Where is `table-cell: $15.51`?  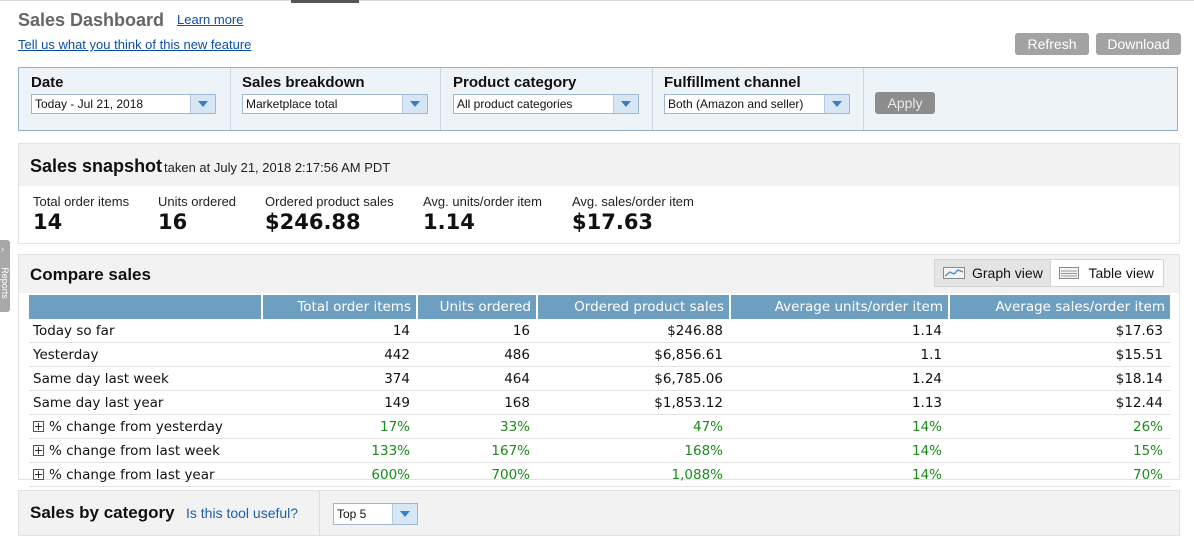 table-cell: $15.51 is located at coordinates (1059, 354).